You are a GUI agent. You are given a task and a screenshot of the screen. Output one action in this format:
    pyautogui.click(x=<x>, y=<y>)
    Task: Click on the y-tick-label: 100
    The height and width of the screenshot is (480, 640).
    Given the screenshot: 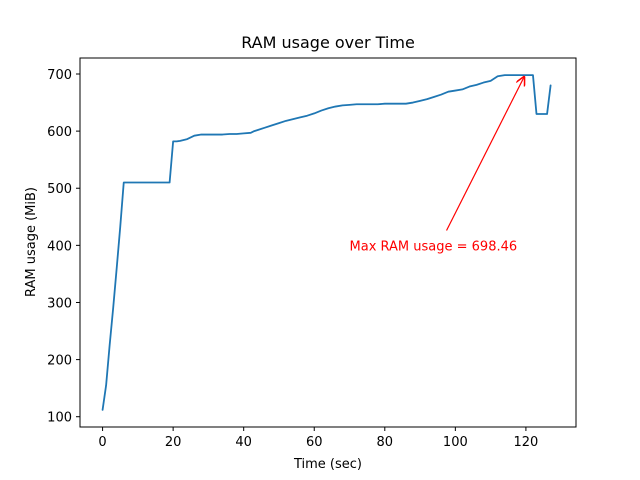 What is the action you would take?
    pyautogui.click(x=59, y=418)
    